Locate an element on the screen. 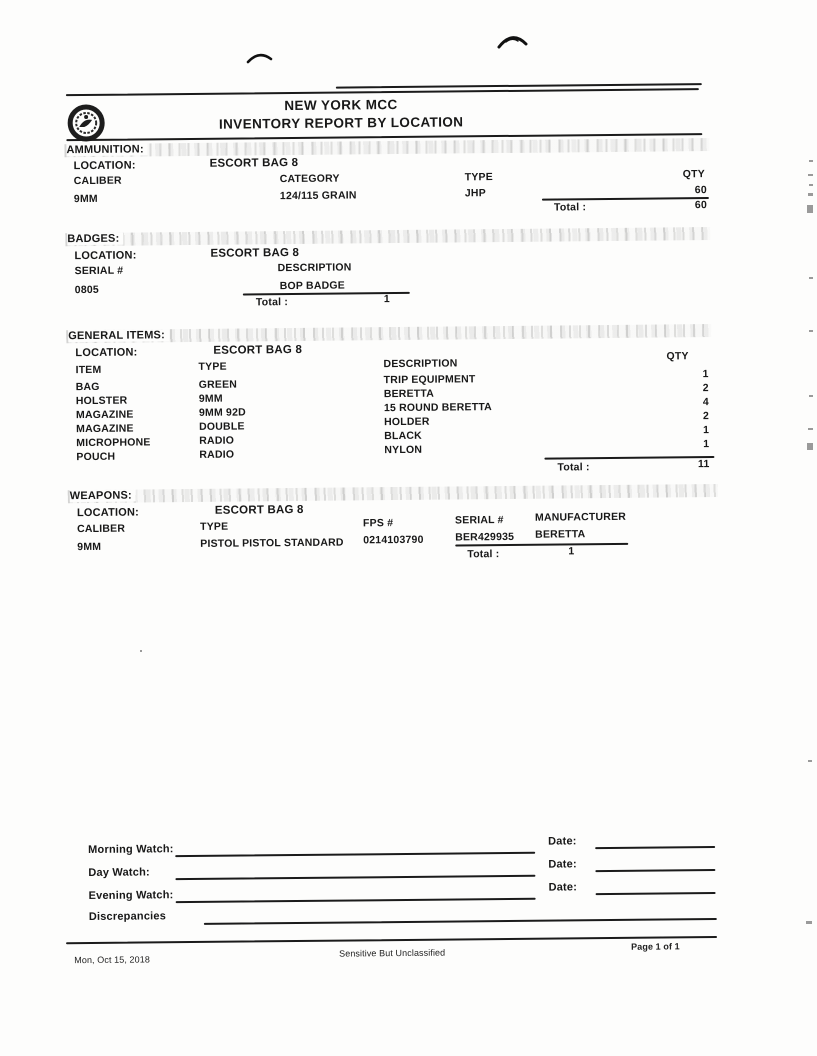 The width and height of the screenshot is (817, 1056). evening-watch-label: Evening Watch: is located at coordinates (131, 896).